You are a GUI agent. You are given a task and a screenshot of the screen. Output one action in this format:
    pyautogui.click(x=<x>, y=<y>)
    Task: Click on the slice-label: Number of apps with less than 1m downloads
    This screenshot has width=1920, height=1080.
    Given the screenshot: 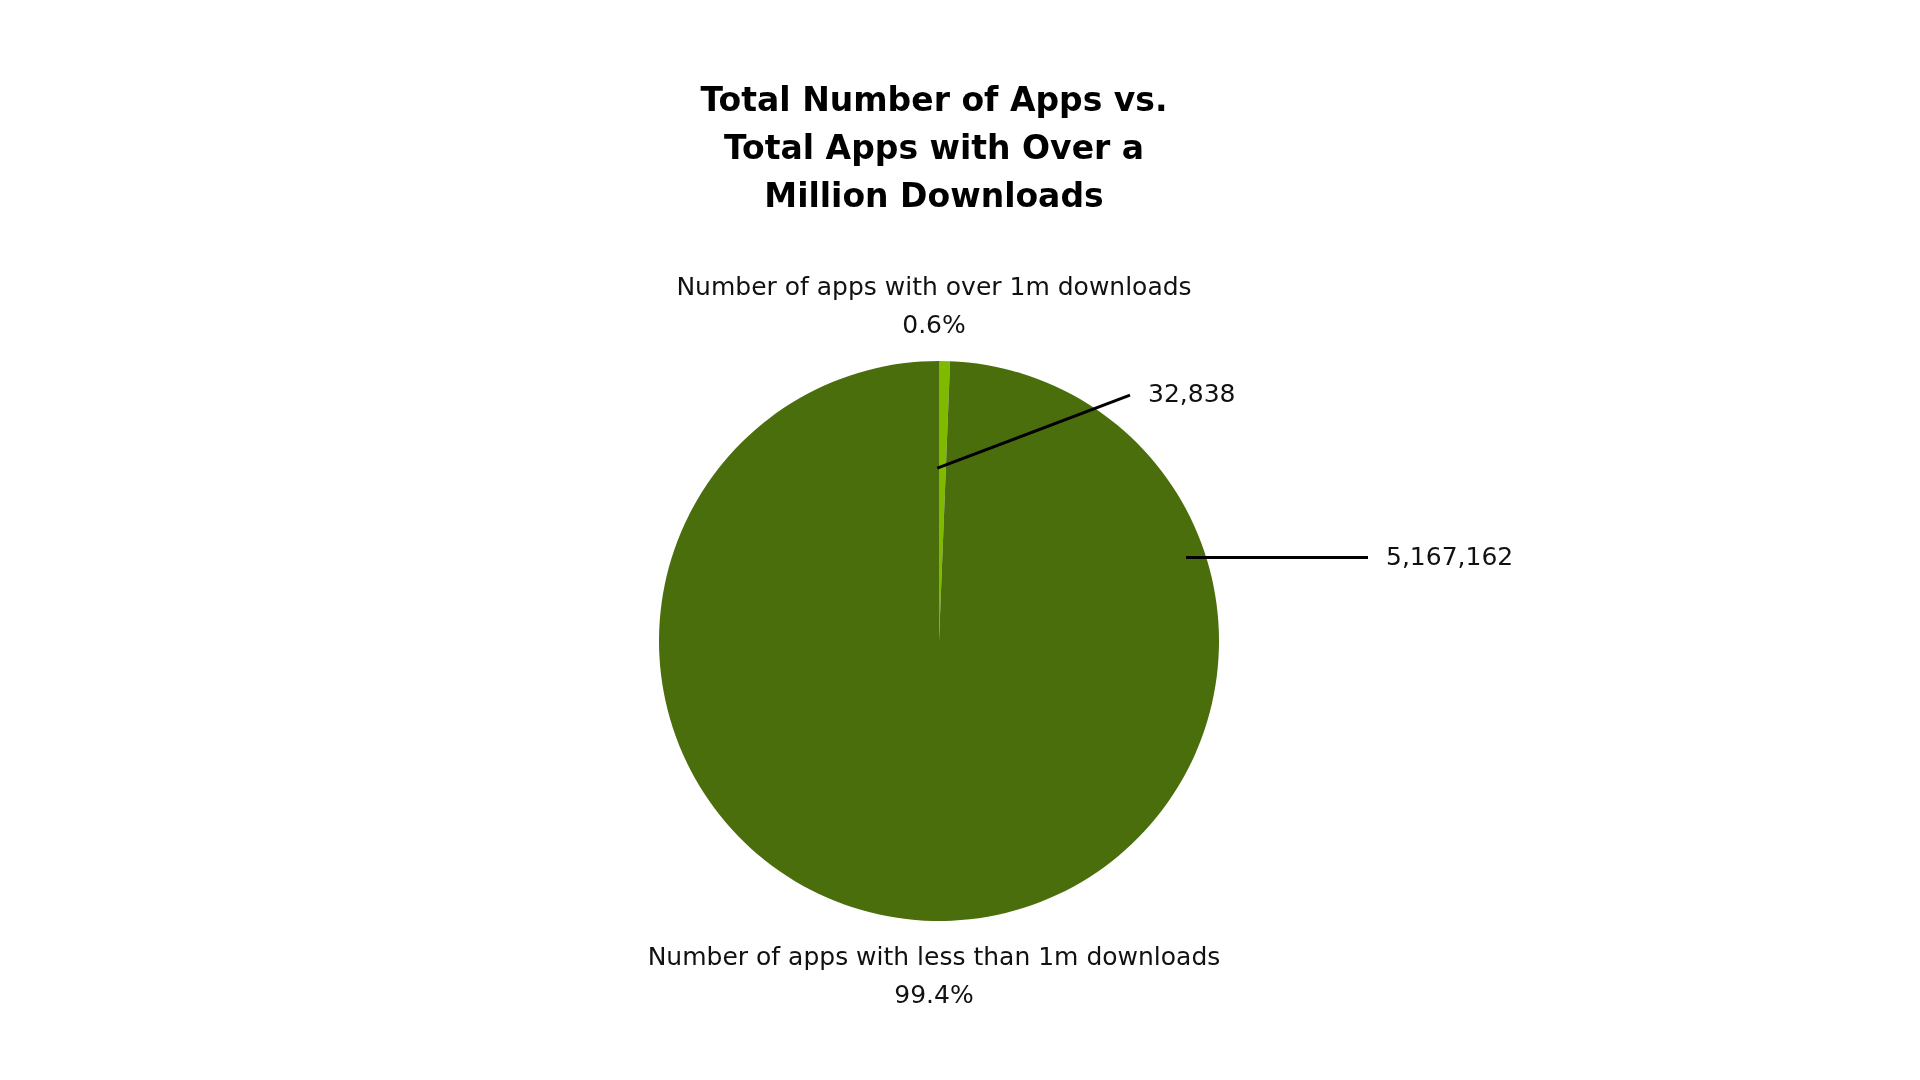 What is the action you would take?
    pyautogui.click(x=934, y=957)
    